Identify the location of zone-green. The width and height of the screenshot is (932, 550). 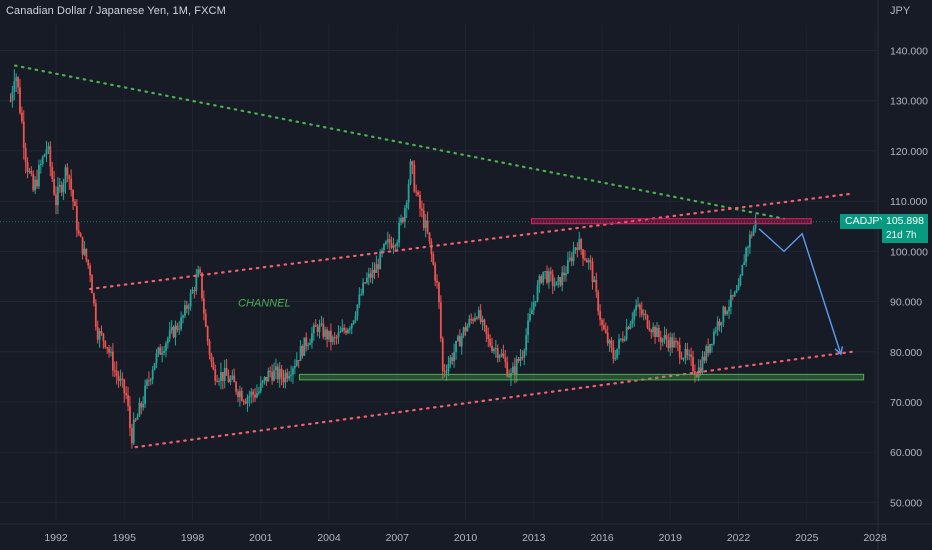
(581, 377).